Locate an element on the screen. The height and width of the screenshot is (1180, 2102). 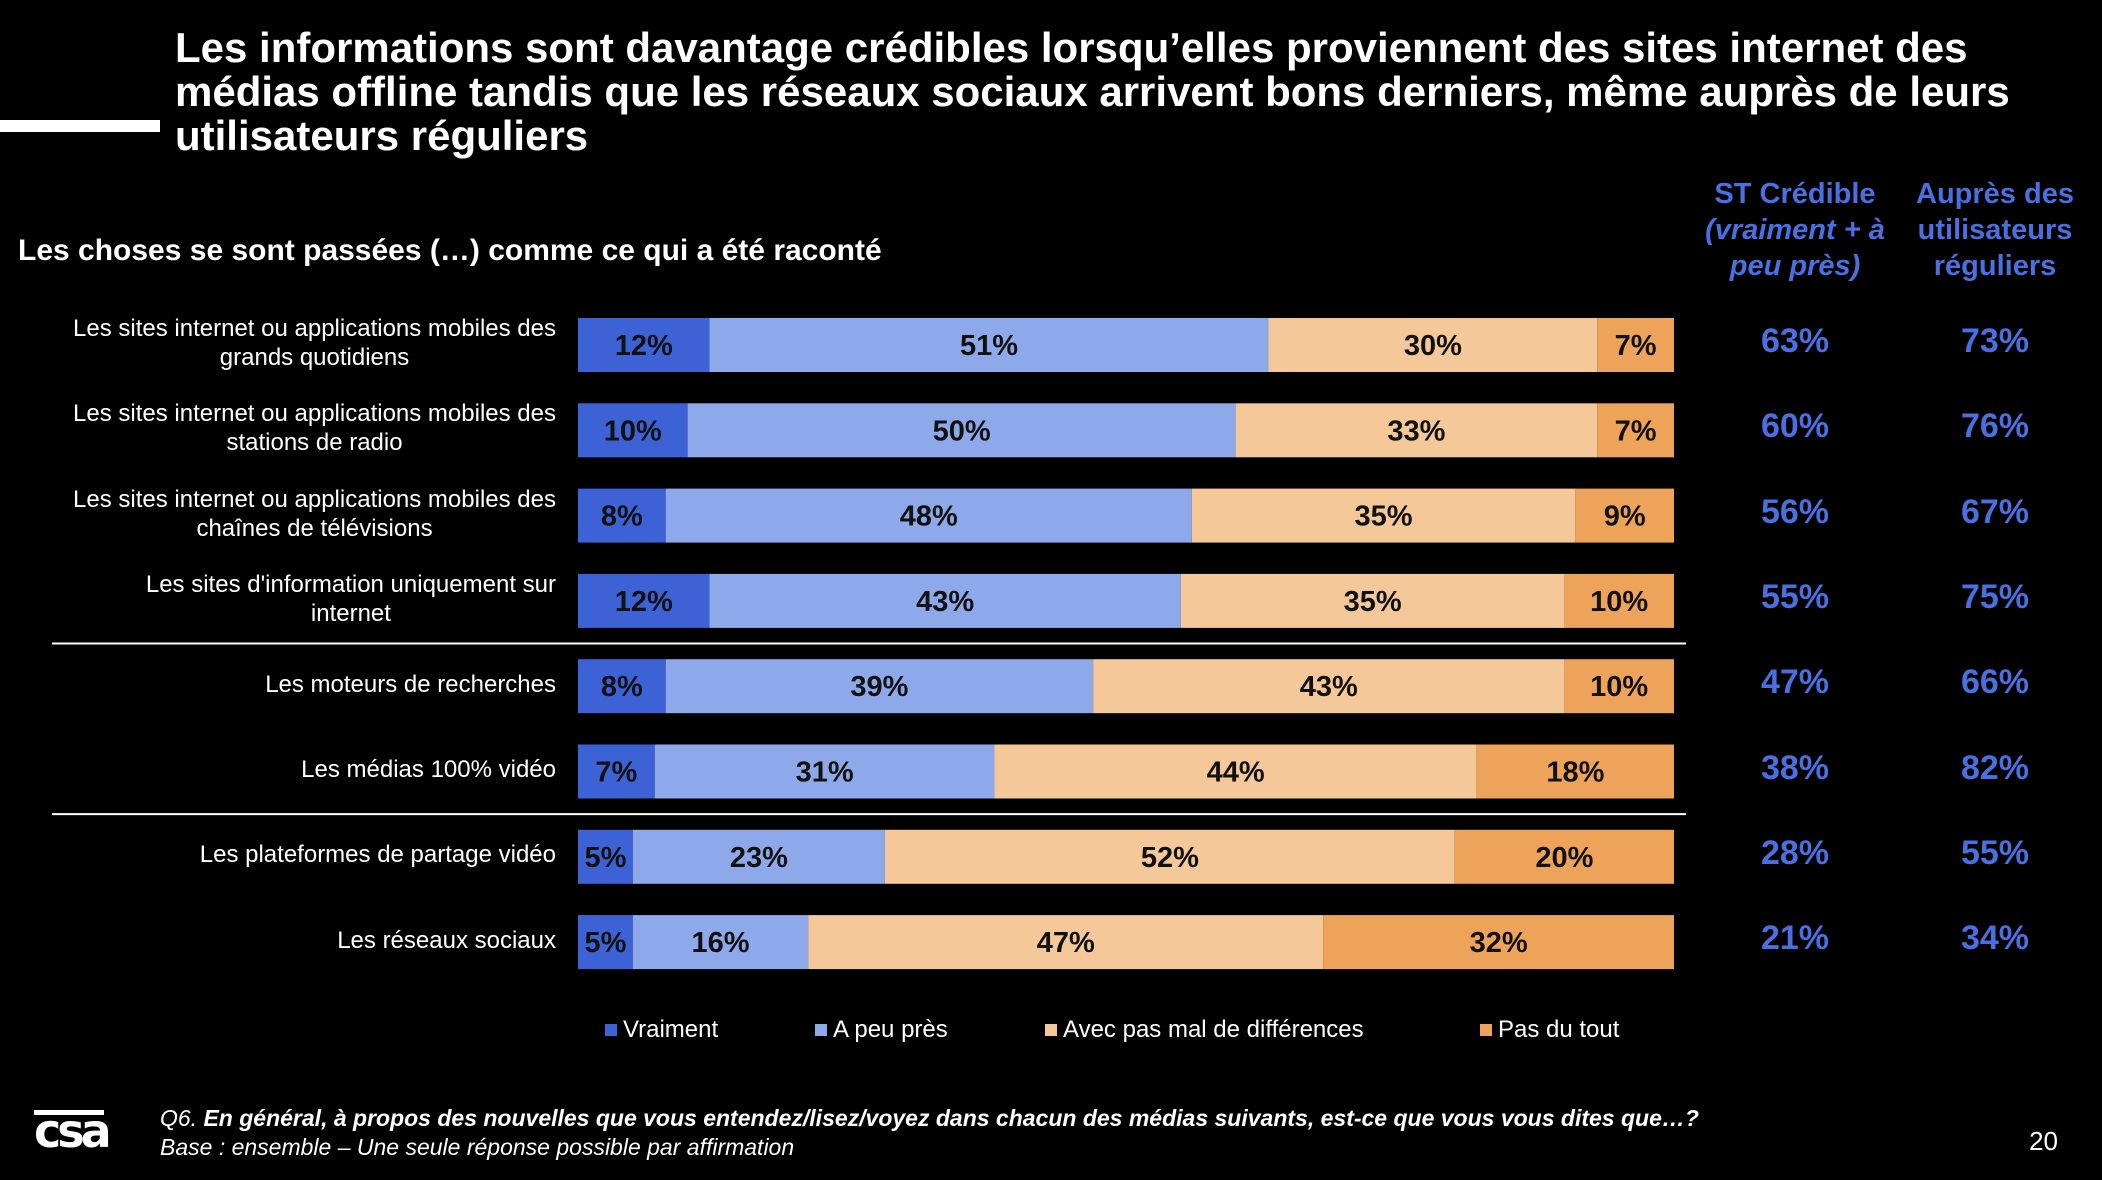
bar-value-label: 18% is located at coordinates (1575, 773).